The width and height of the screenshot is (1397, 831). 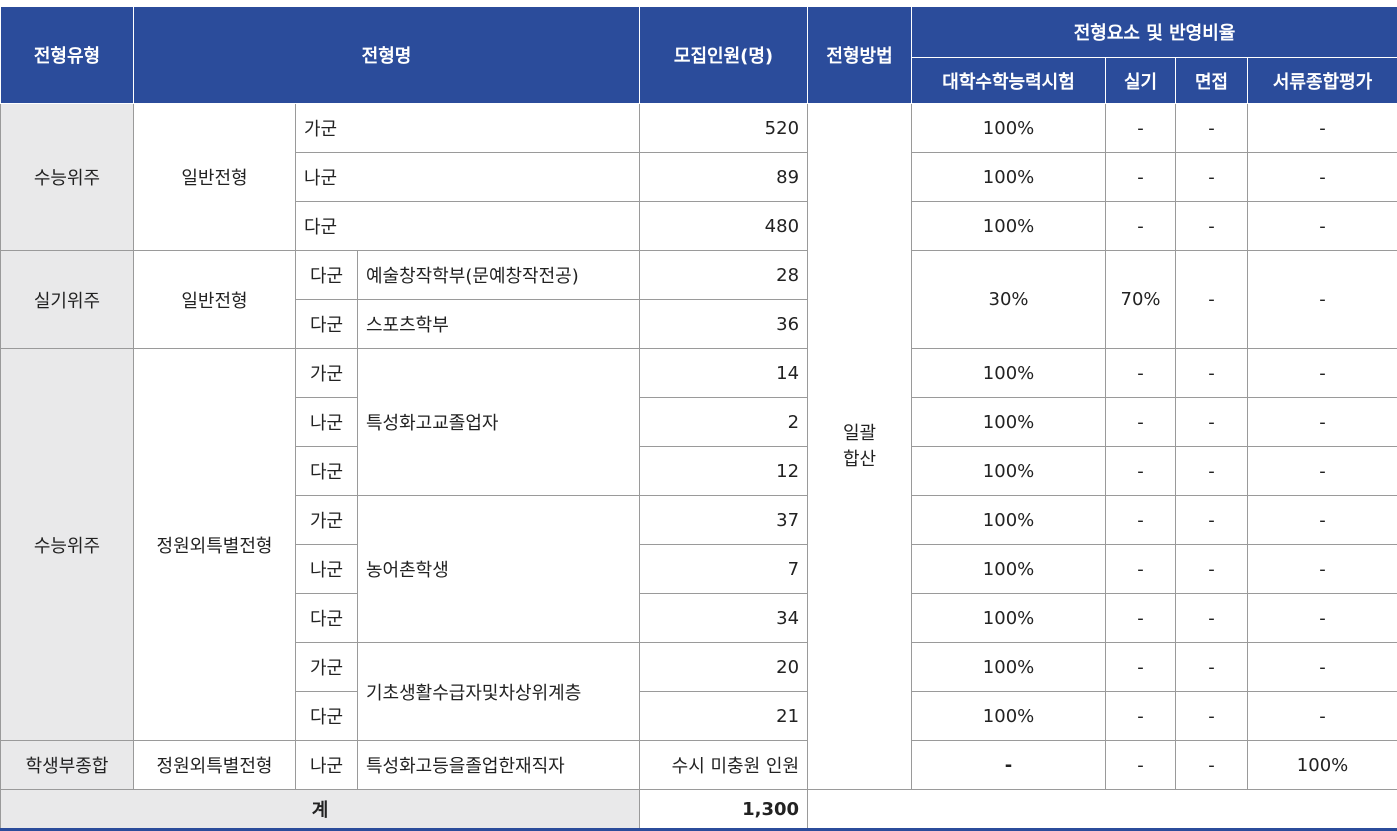 I want to click on count-cell: 28, so click(x=724, y=275).